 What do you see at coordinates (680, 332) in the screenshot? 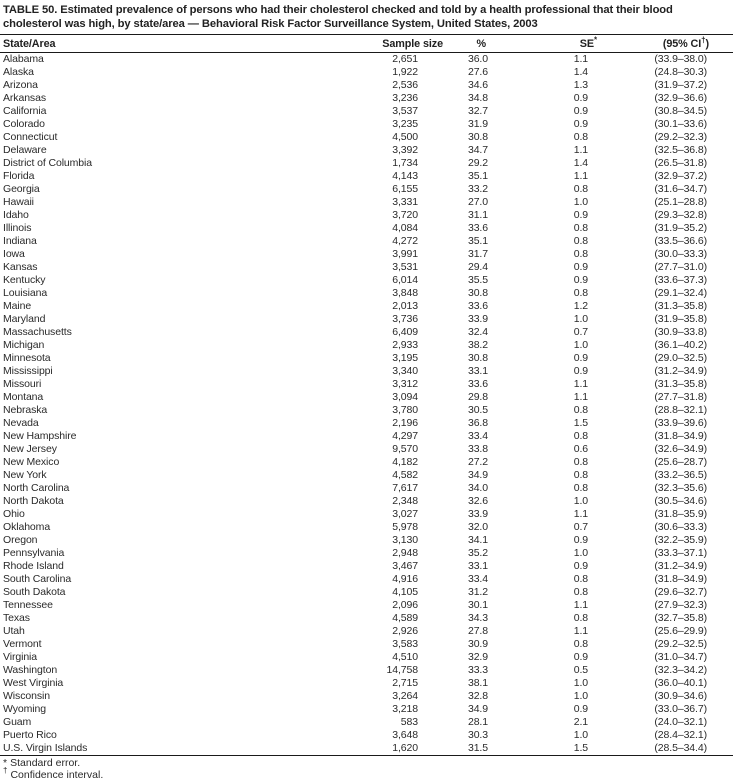
I see `cell-ci: (30.9–33.8)` at bounding box center [680, 332].